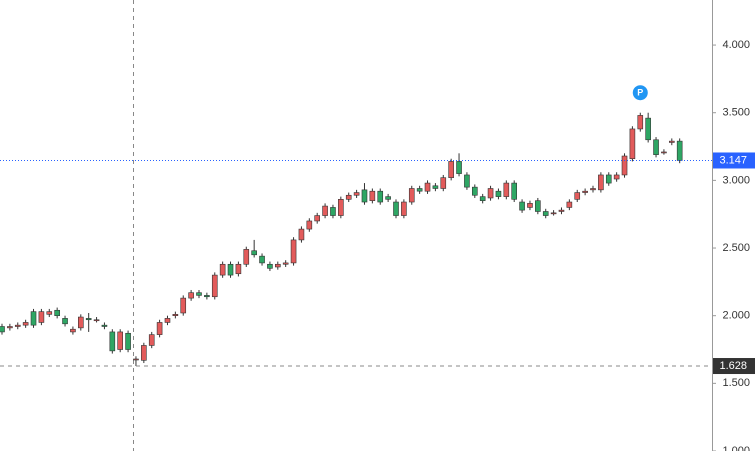 This screenshot has height=451, width=755. I want to click on y-tick-label: 2.000, so click(736, 316).